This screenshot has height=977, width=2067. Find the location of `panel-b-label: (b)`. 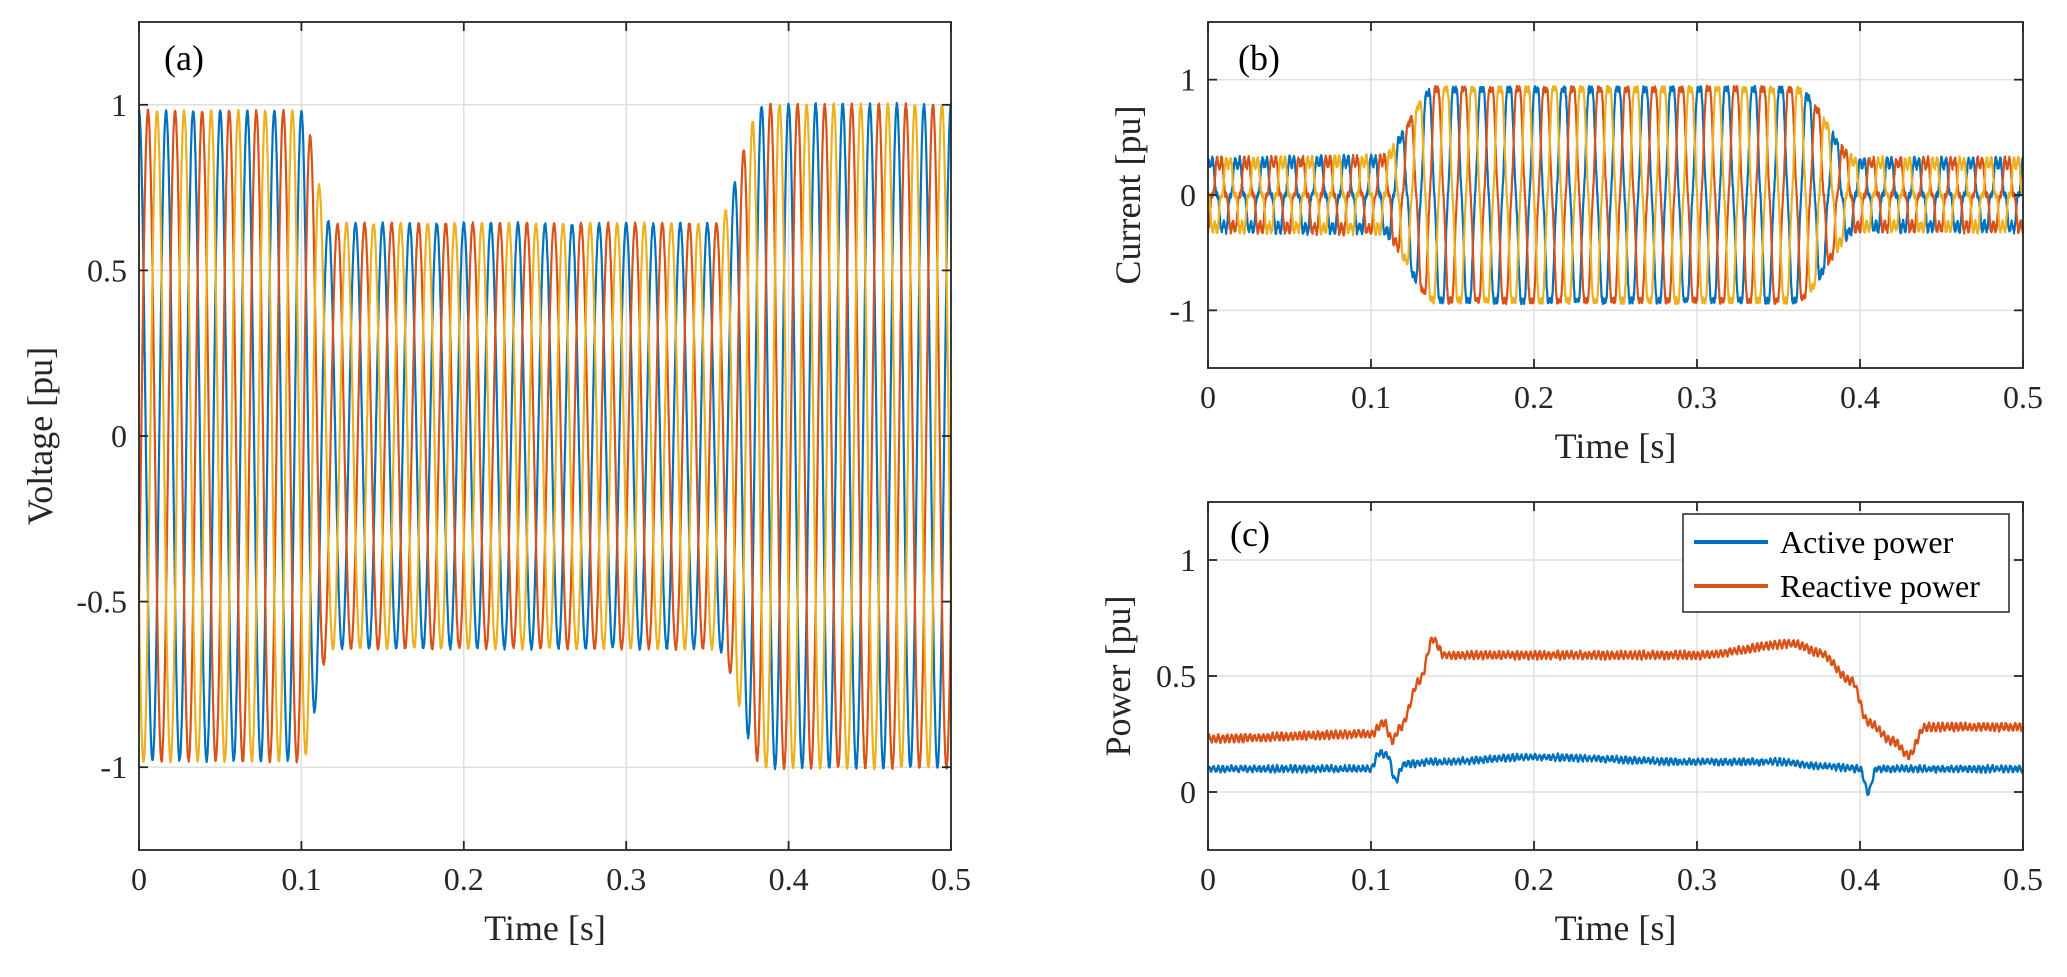

panel-b-label: (b) is located at coordinates (1259, 58).